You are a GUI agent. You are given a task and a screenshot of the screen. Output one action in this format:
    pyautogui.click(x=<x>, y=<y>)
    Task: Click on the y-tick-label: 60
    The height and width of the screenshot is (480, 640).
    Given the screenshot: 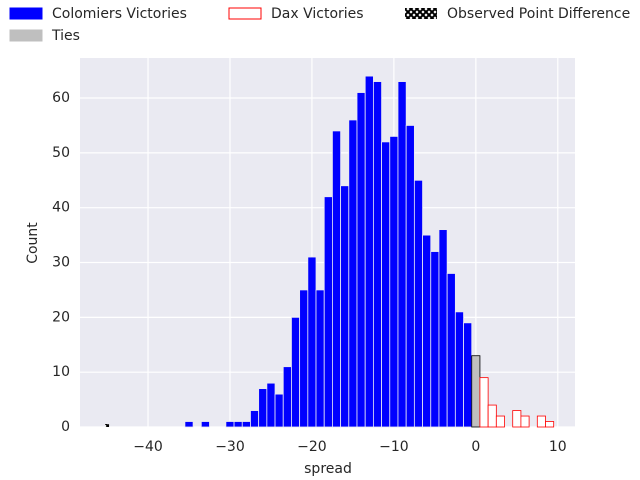 What is the action you would take?
    pyautogui.click(x=61, y=98)
    